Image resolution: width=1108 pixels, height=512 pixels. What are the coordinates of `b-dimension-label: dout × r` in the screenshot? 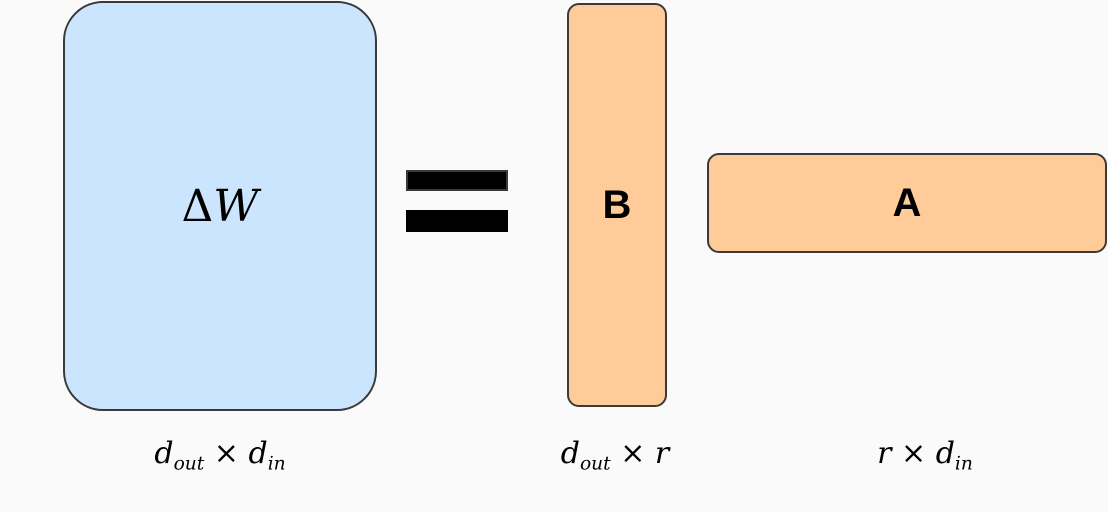 It's located at (615, 461).